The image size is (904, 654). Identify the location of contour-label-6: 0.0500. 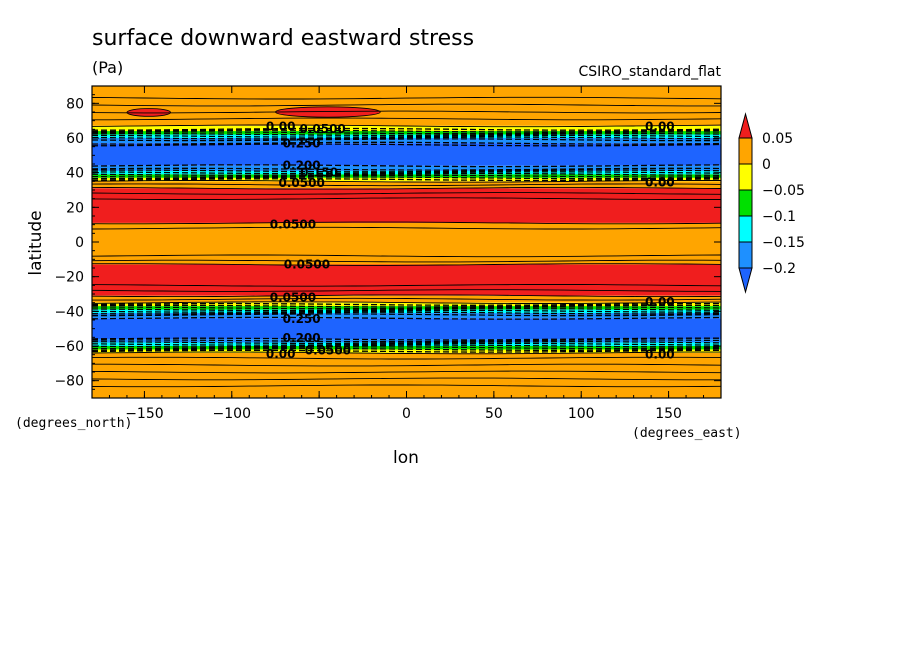
(293, 225).